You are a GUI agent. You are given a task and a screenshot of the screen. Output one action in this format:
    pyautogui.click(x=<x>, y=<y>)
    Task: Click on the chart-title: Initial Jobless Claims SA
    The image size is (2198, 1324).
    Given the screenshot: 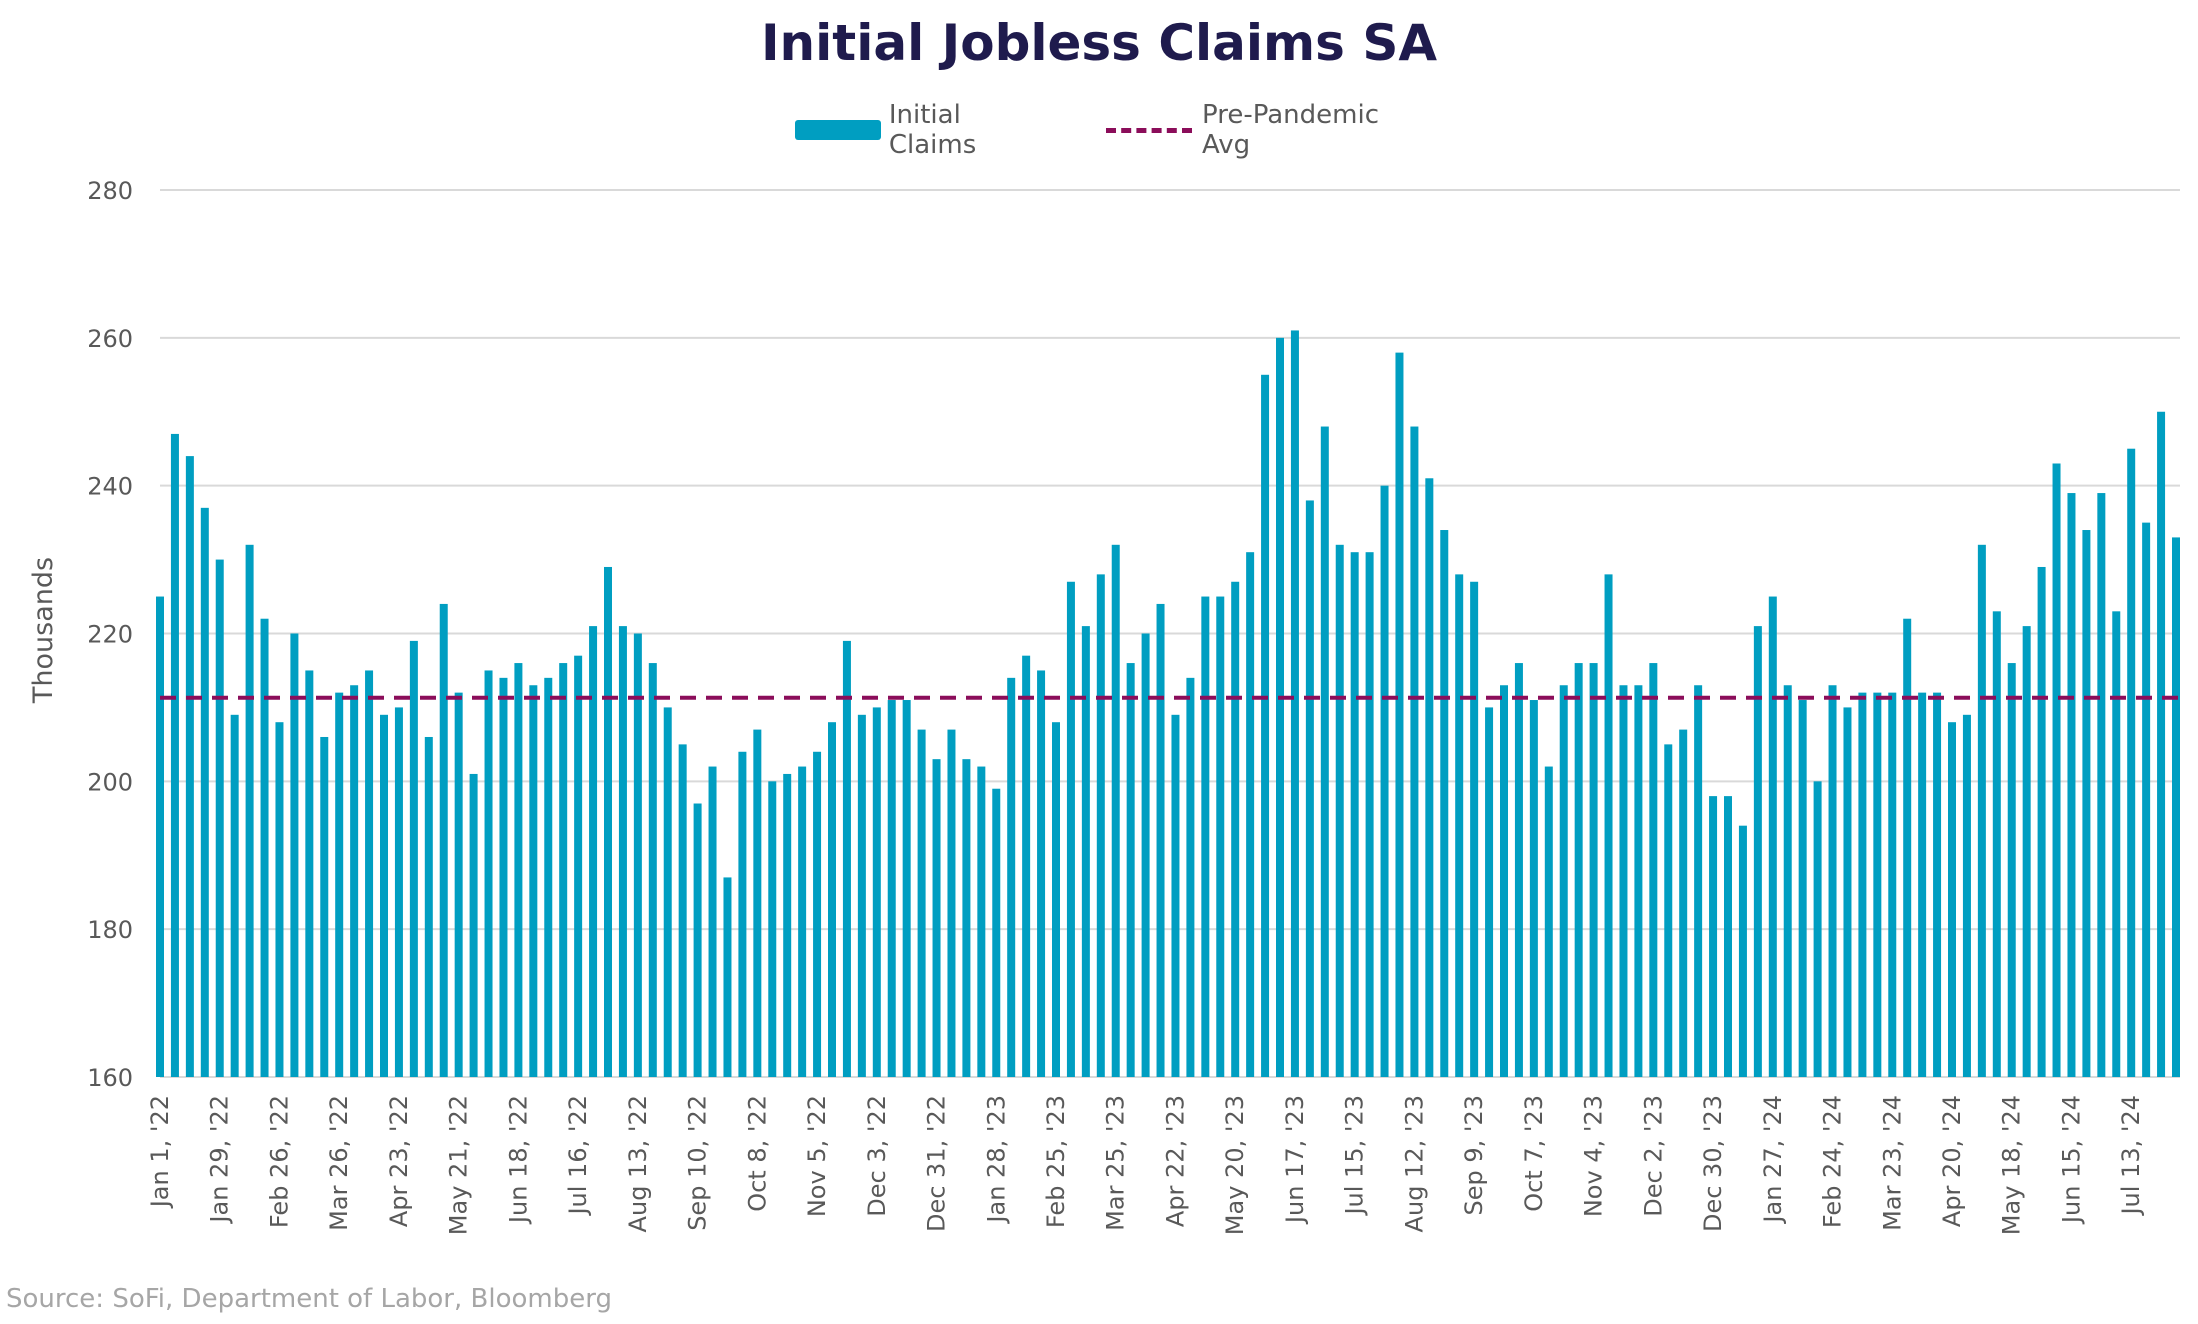 What is the action you would take?
    pyautogui.click(x=1099, y=43)
    